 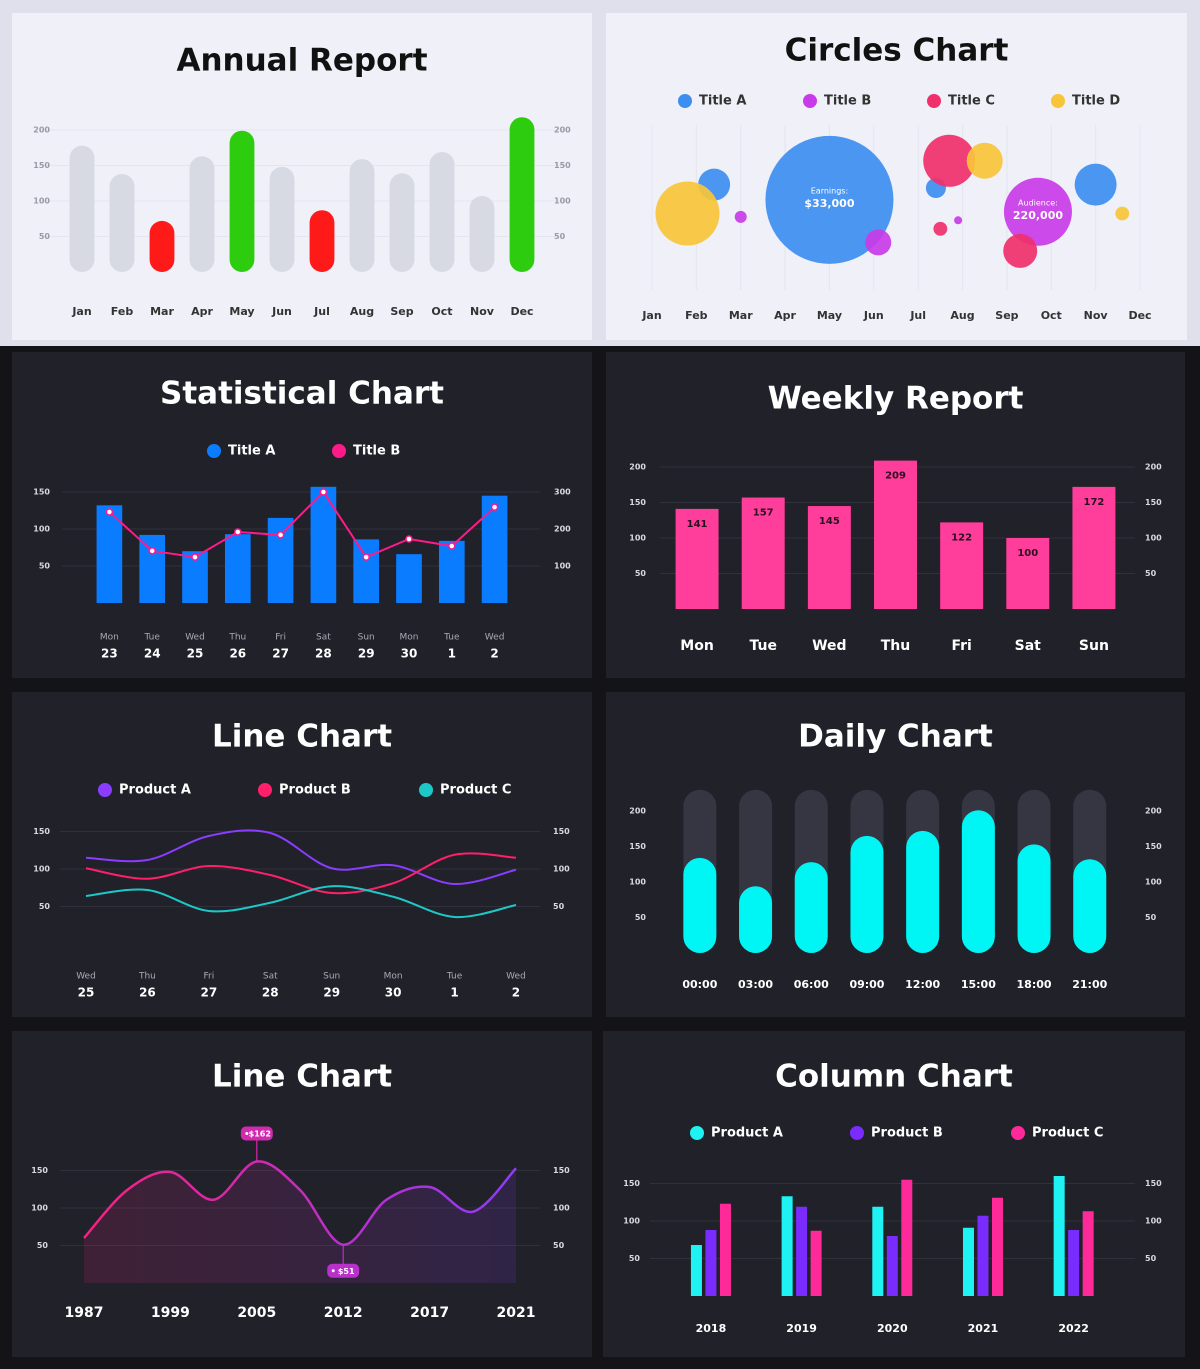 I want to click on legend-label: Title B, so click(x=376, y=451).